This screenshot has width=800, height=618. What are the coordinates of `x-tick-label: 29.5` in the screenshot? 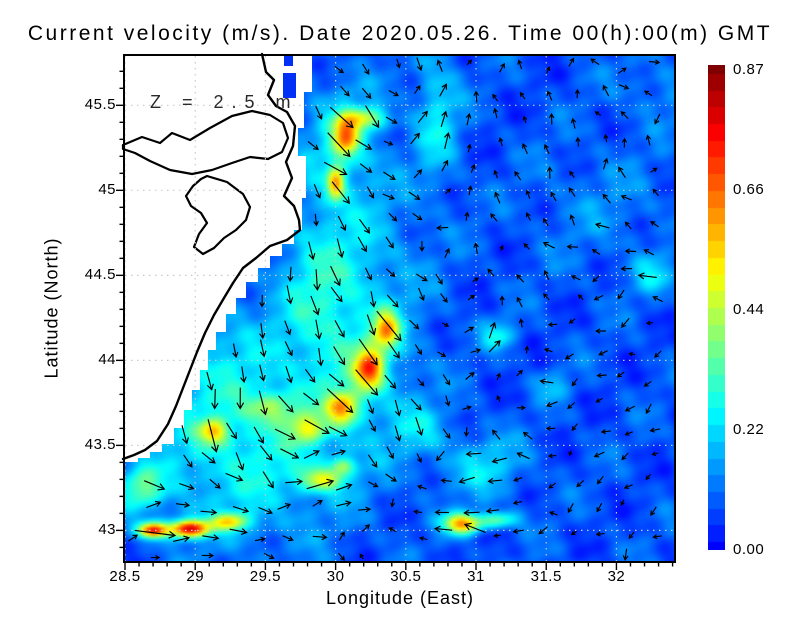 It's located at (265, 576).